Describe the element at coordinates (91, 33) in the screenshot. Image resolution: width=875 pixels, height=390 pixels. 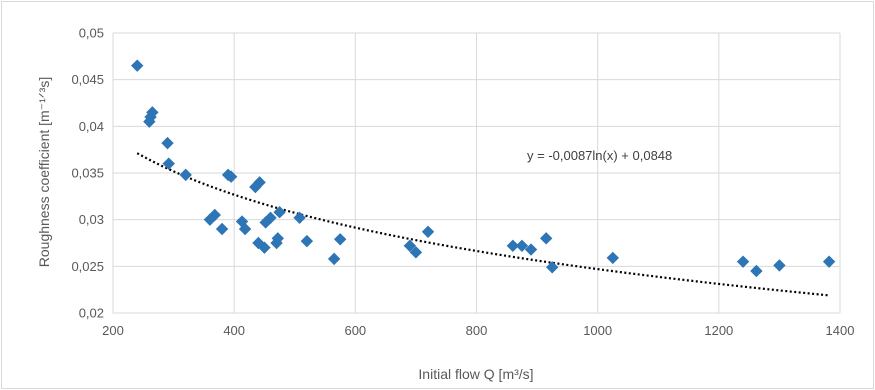
I see `y-tick-label: 0,05` at that location.